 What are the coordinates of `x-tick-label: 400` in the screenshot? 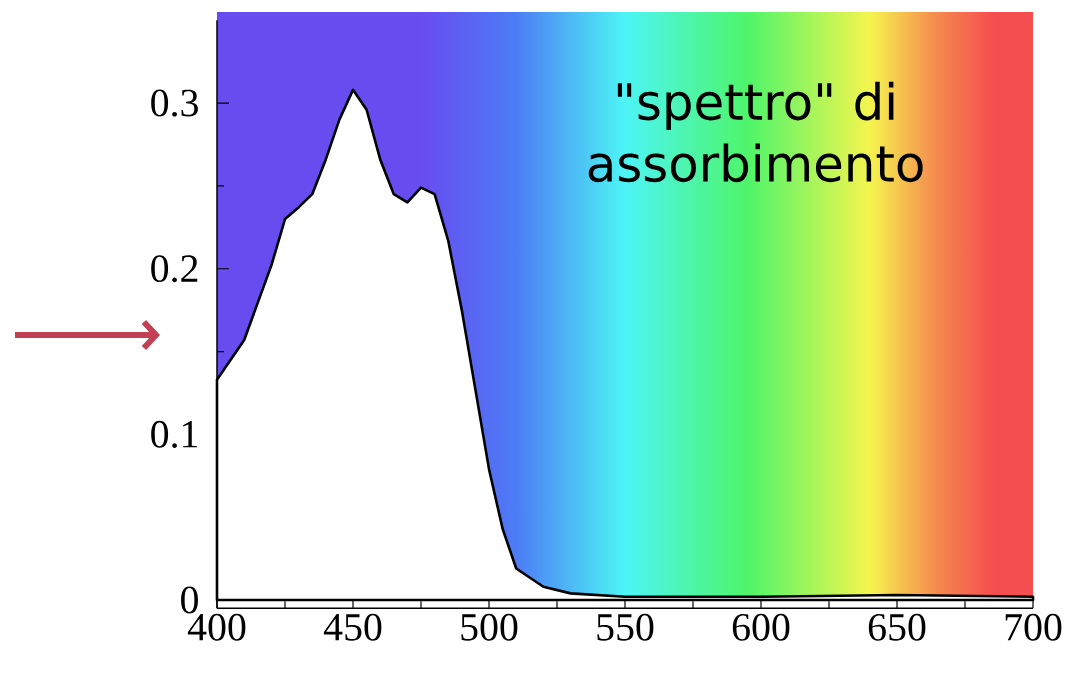 It's located at (216, 627).